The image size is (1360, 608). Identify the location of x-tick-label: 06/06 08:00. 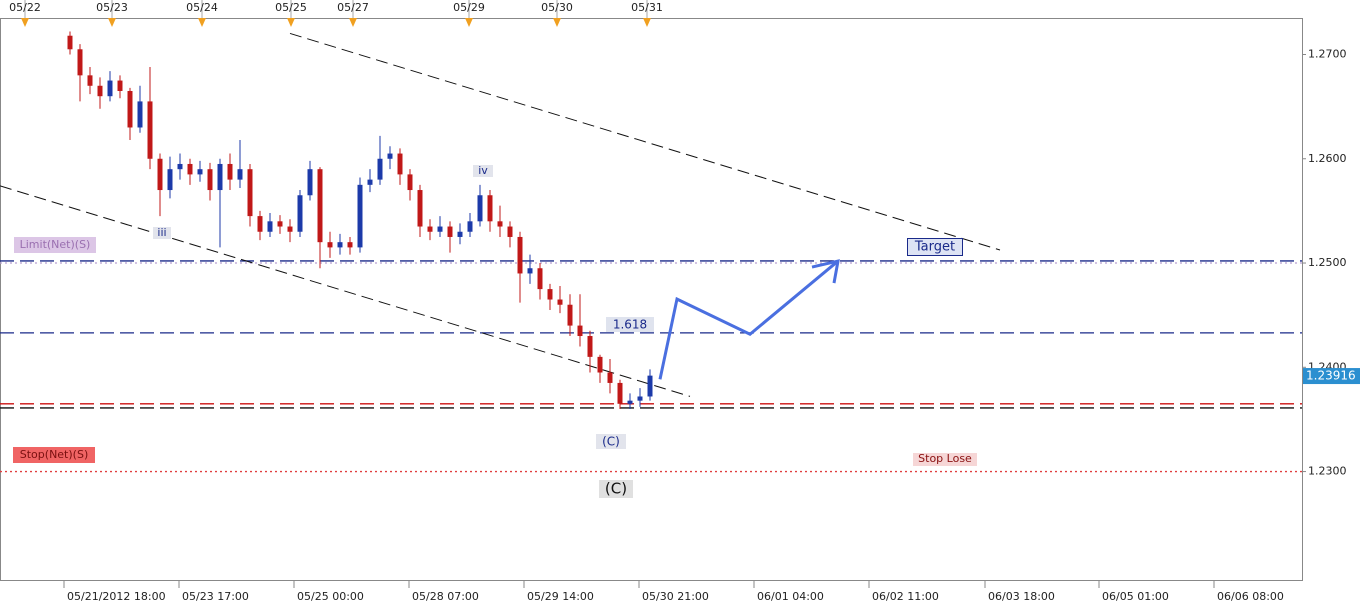
(1250, 596).